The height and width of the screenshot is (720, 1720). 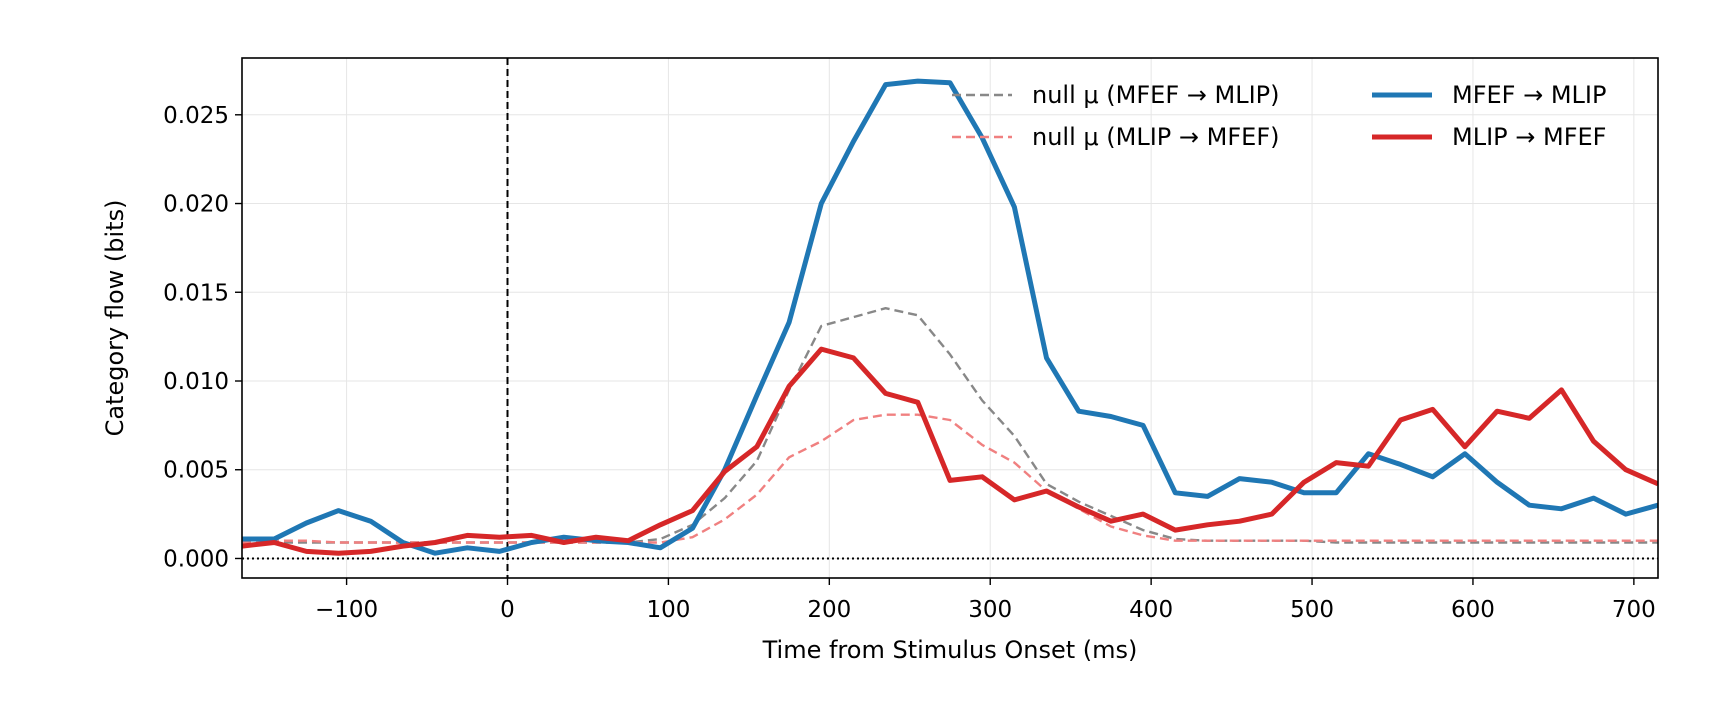 I want to click on x-tick-label: 700, so click(x=1634, y=610).